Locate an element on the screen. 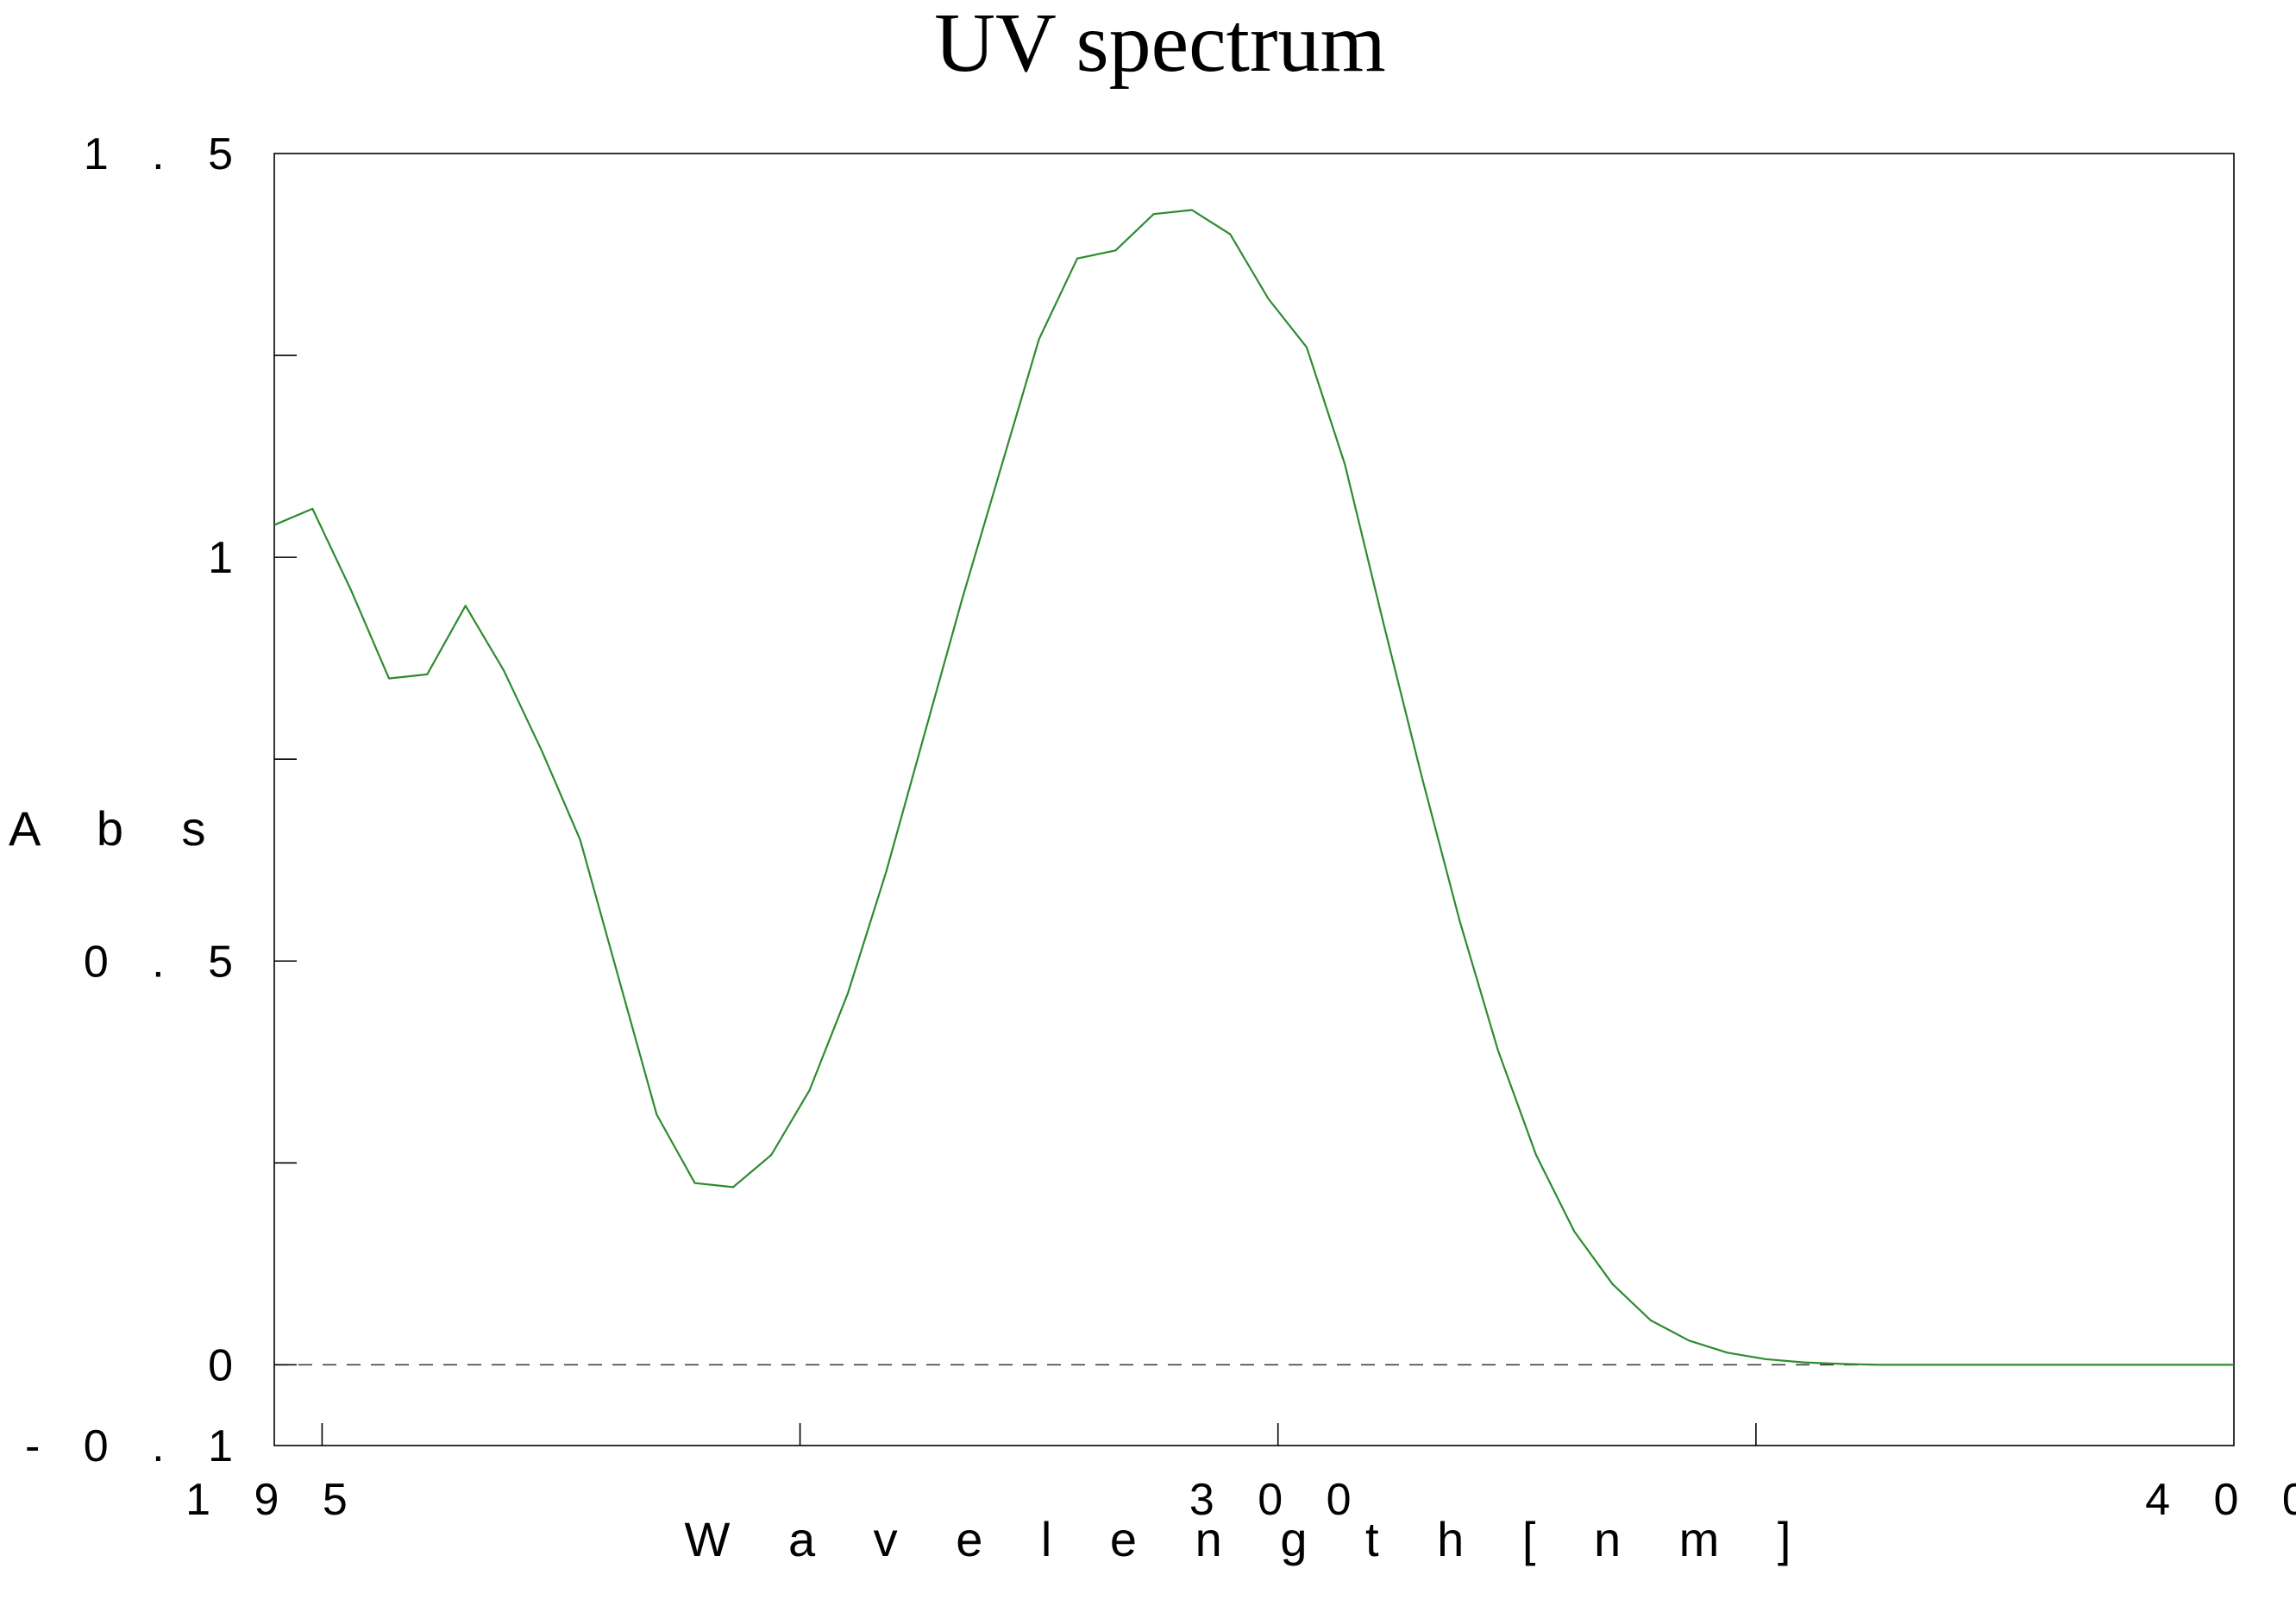 This screenshot has width=2296, height=1612. x-tick-label: 3 0 0 is located at coordinates (1278, 1500).